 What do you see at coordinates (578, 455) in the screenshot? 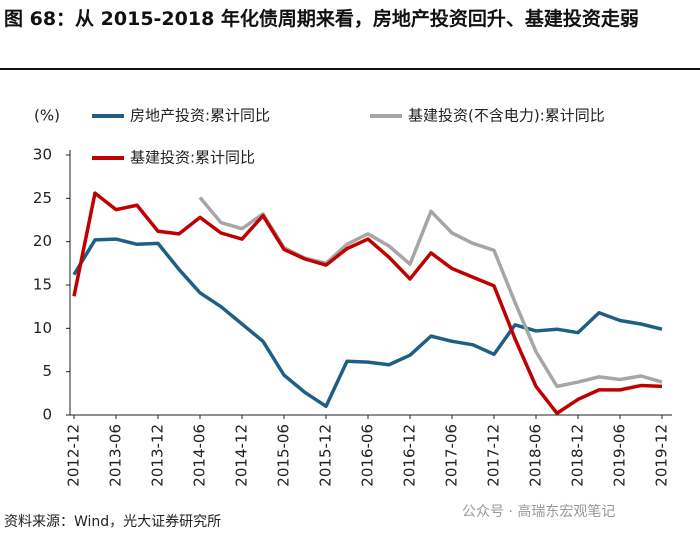
I see `x-tick-label: 2018-12` at bounding box center [578, 455].